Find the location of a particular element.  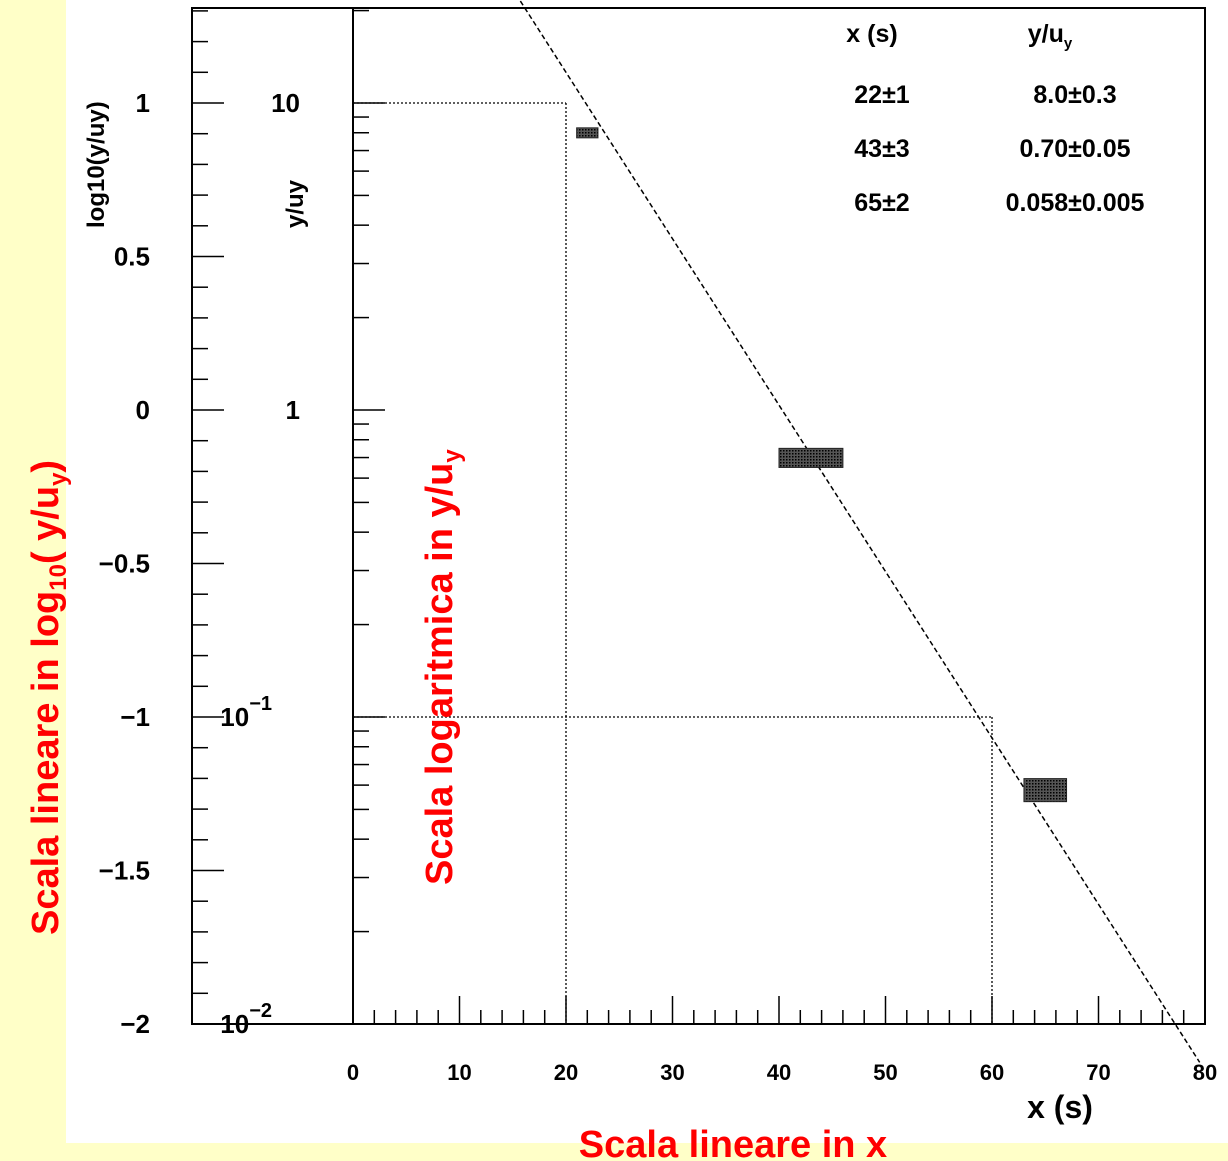

bottom-red-label: Scala lineare in x is located at coordinates (733, 1142).